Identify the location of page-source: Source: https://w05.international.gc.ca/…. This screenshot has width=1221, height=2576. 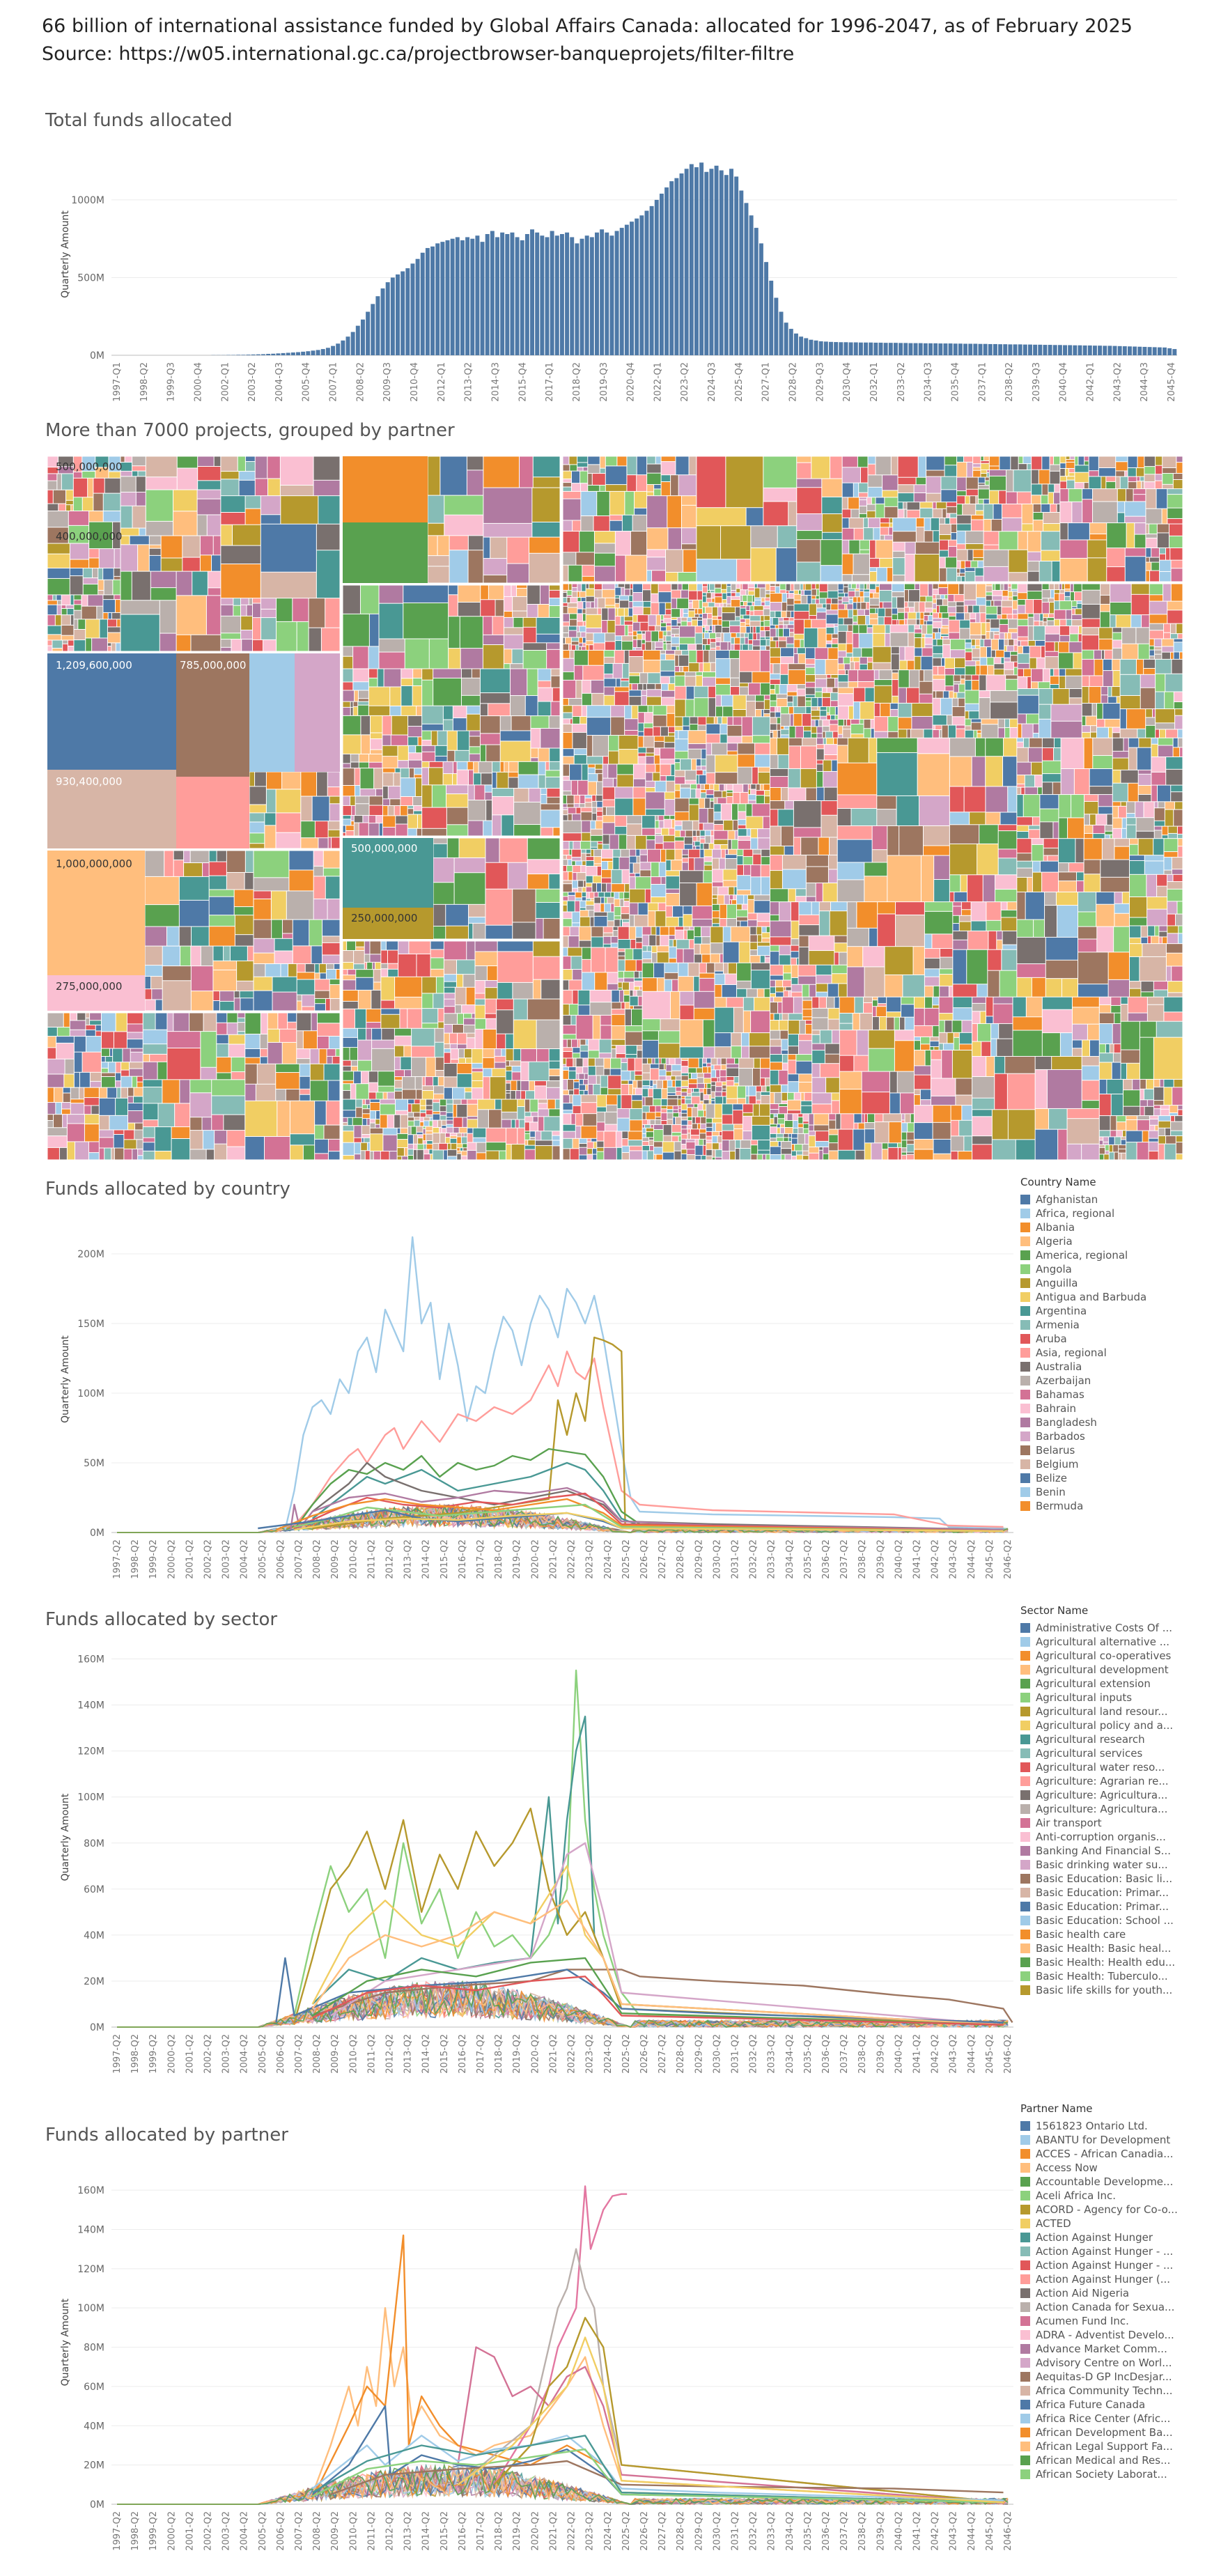
(418, 54).